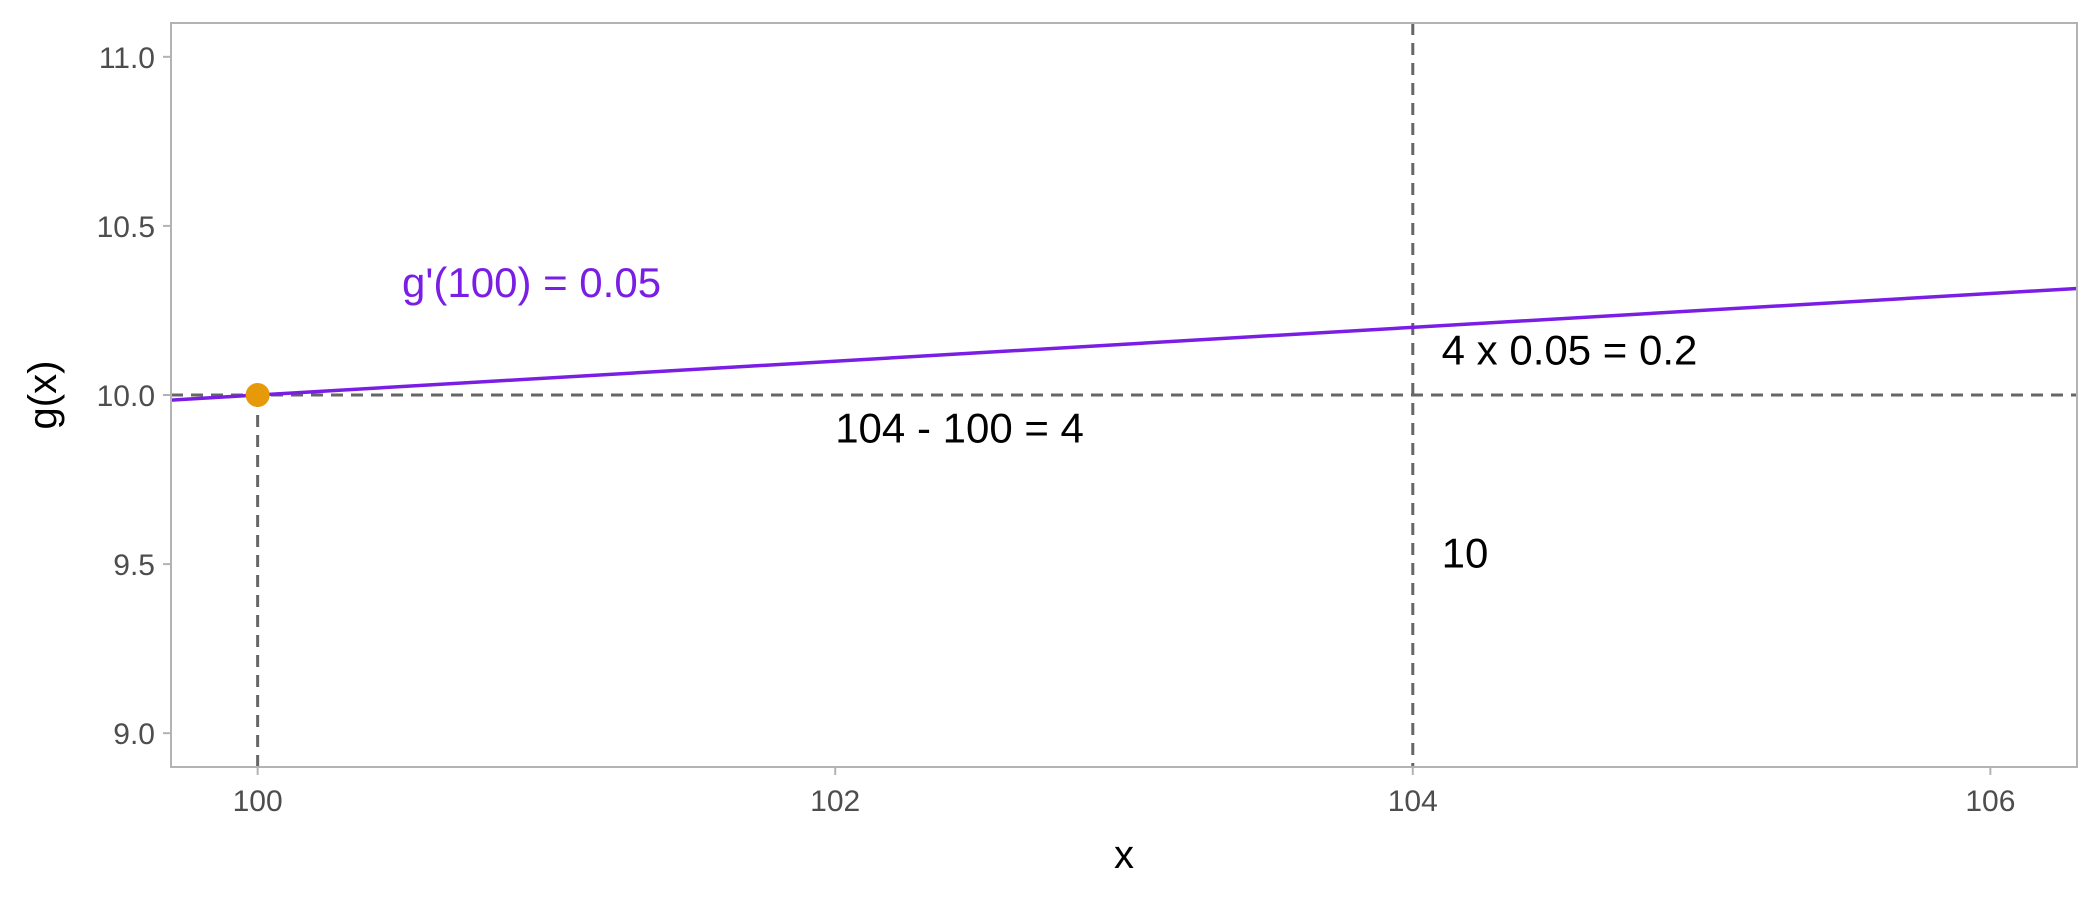 The width and height of the screenshot is (2100, 900). Describe the element at coordinates (1124, 855) in the screenshot. I see `x-axis-title: x` at that location.